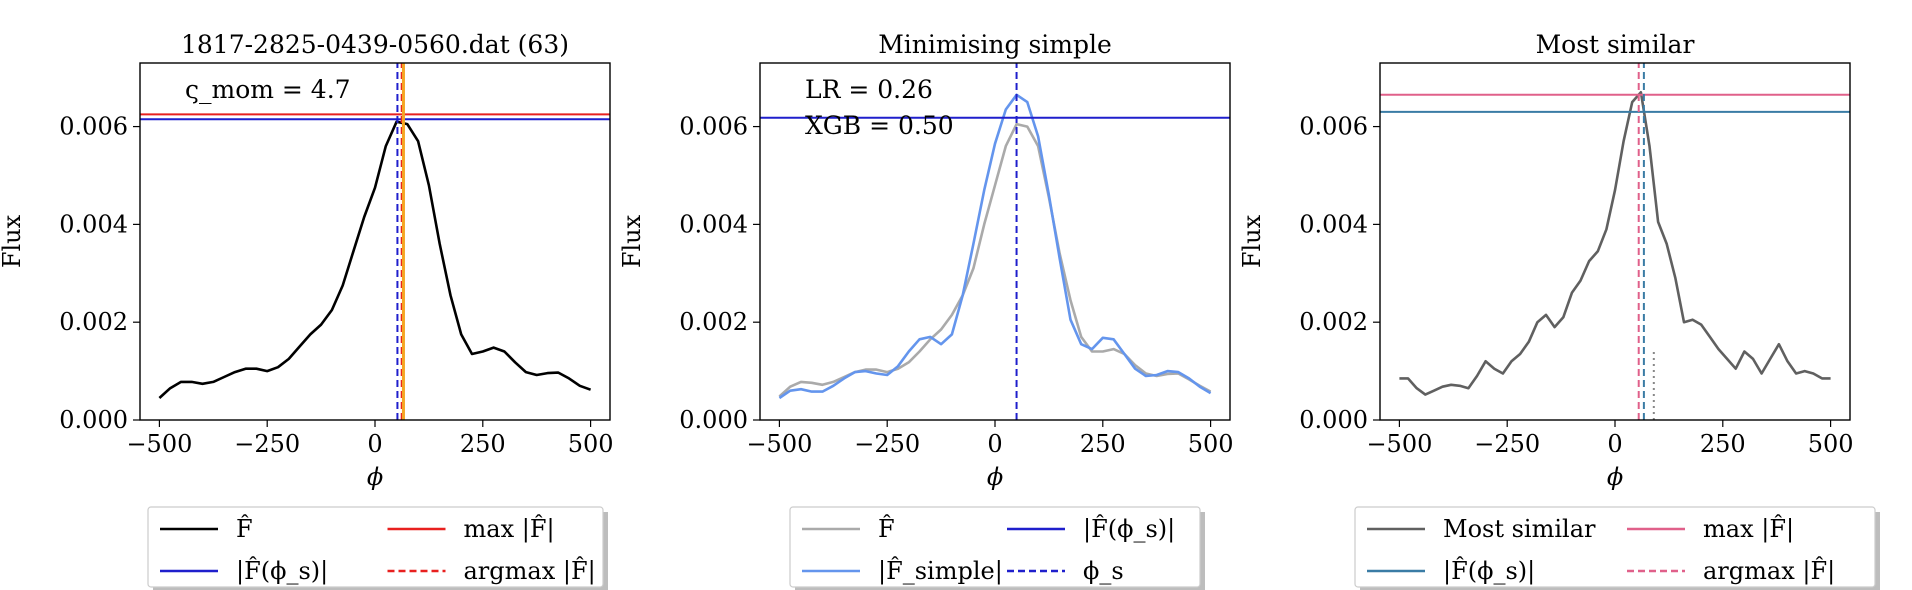 This screenshot has width=1912, height=590. What do you see at coordinates (375, 44) in the screenshot?
I see `chart-title: 1817-2825-0439-0560.dat (63)` at bounding box center [375, 44].